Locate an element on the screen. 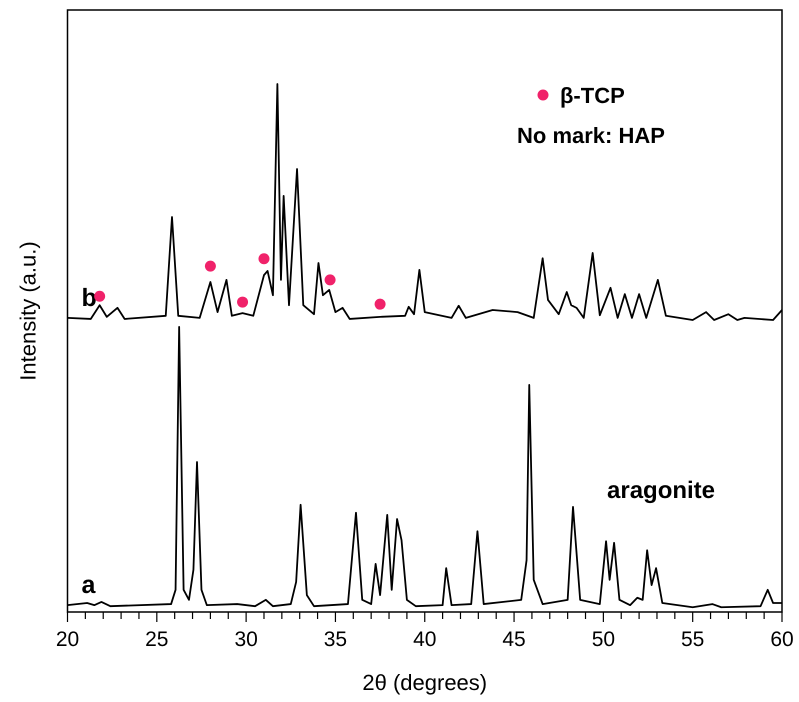 The width and height of the screenshot is (799, 702). x-tick-label: 25 is located at coordinates (156, 639).